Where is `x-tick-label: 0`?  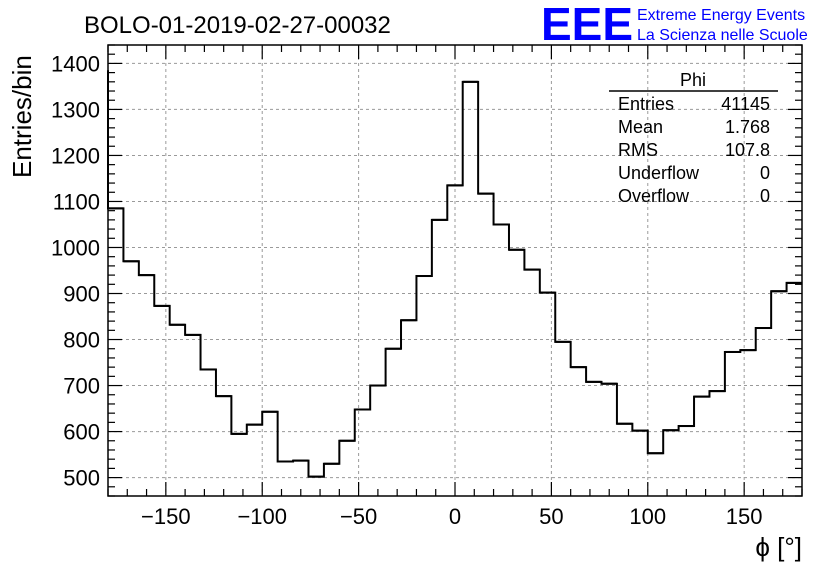 x-tick-label: 0 is located at coordinates (455, 516).